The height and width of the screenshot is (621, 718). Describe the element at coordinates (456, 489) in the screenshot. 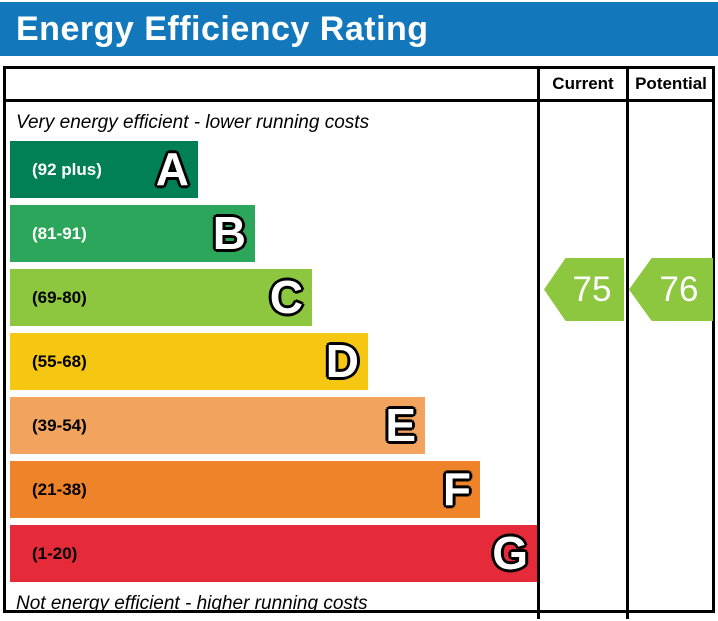

I see `band-f-letter: F` at that location.